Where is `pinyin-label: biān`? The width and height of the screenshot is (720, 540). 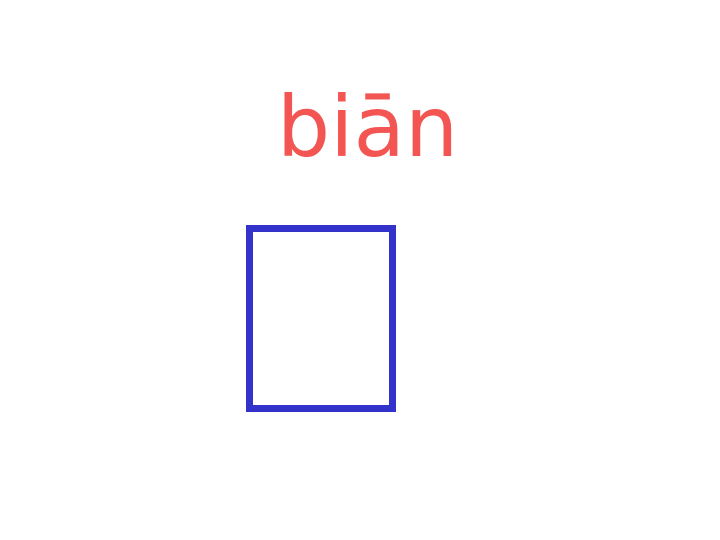 pinyin-label: biān is located at coordinates (367, 127).